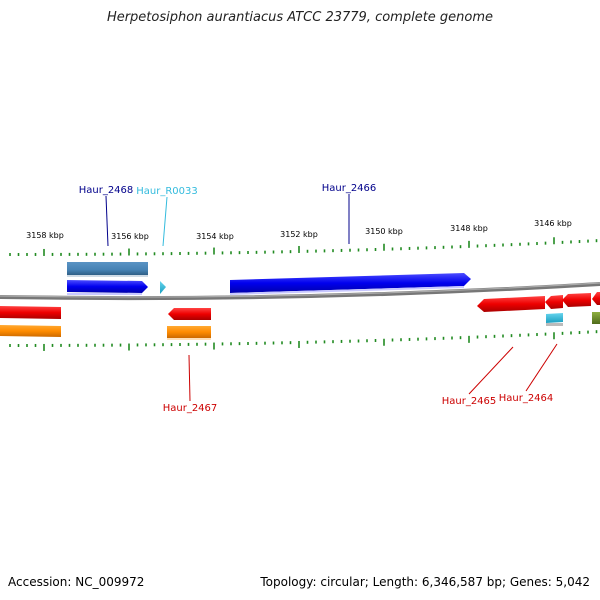 The width and height of the screenshot is (600, 600). Describe the element at coordinates (76, 582) in the screenshot. I see `accession-text: Accession: NC_009972` at that location.